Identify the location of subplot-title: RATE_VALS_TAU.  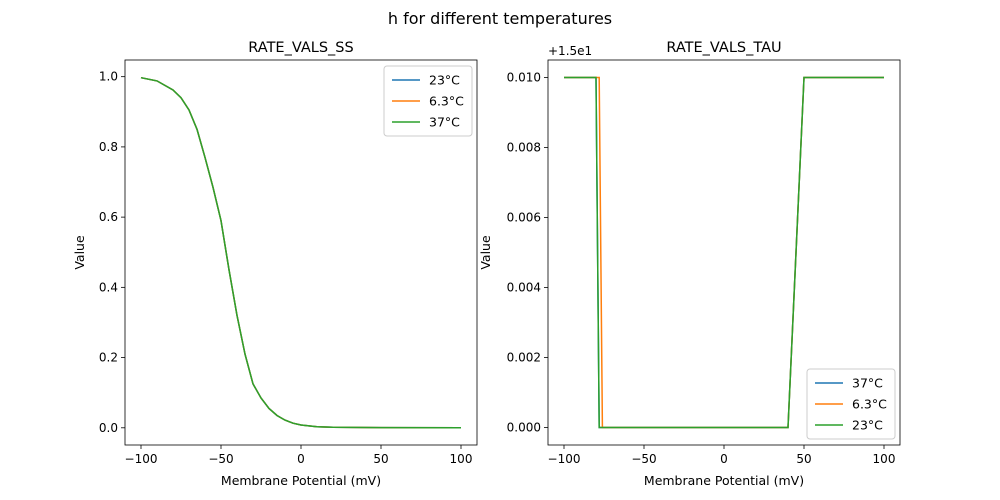
(723, 48).